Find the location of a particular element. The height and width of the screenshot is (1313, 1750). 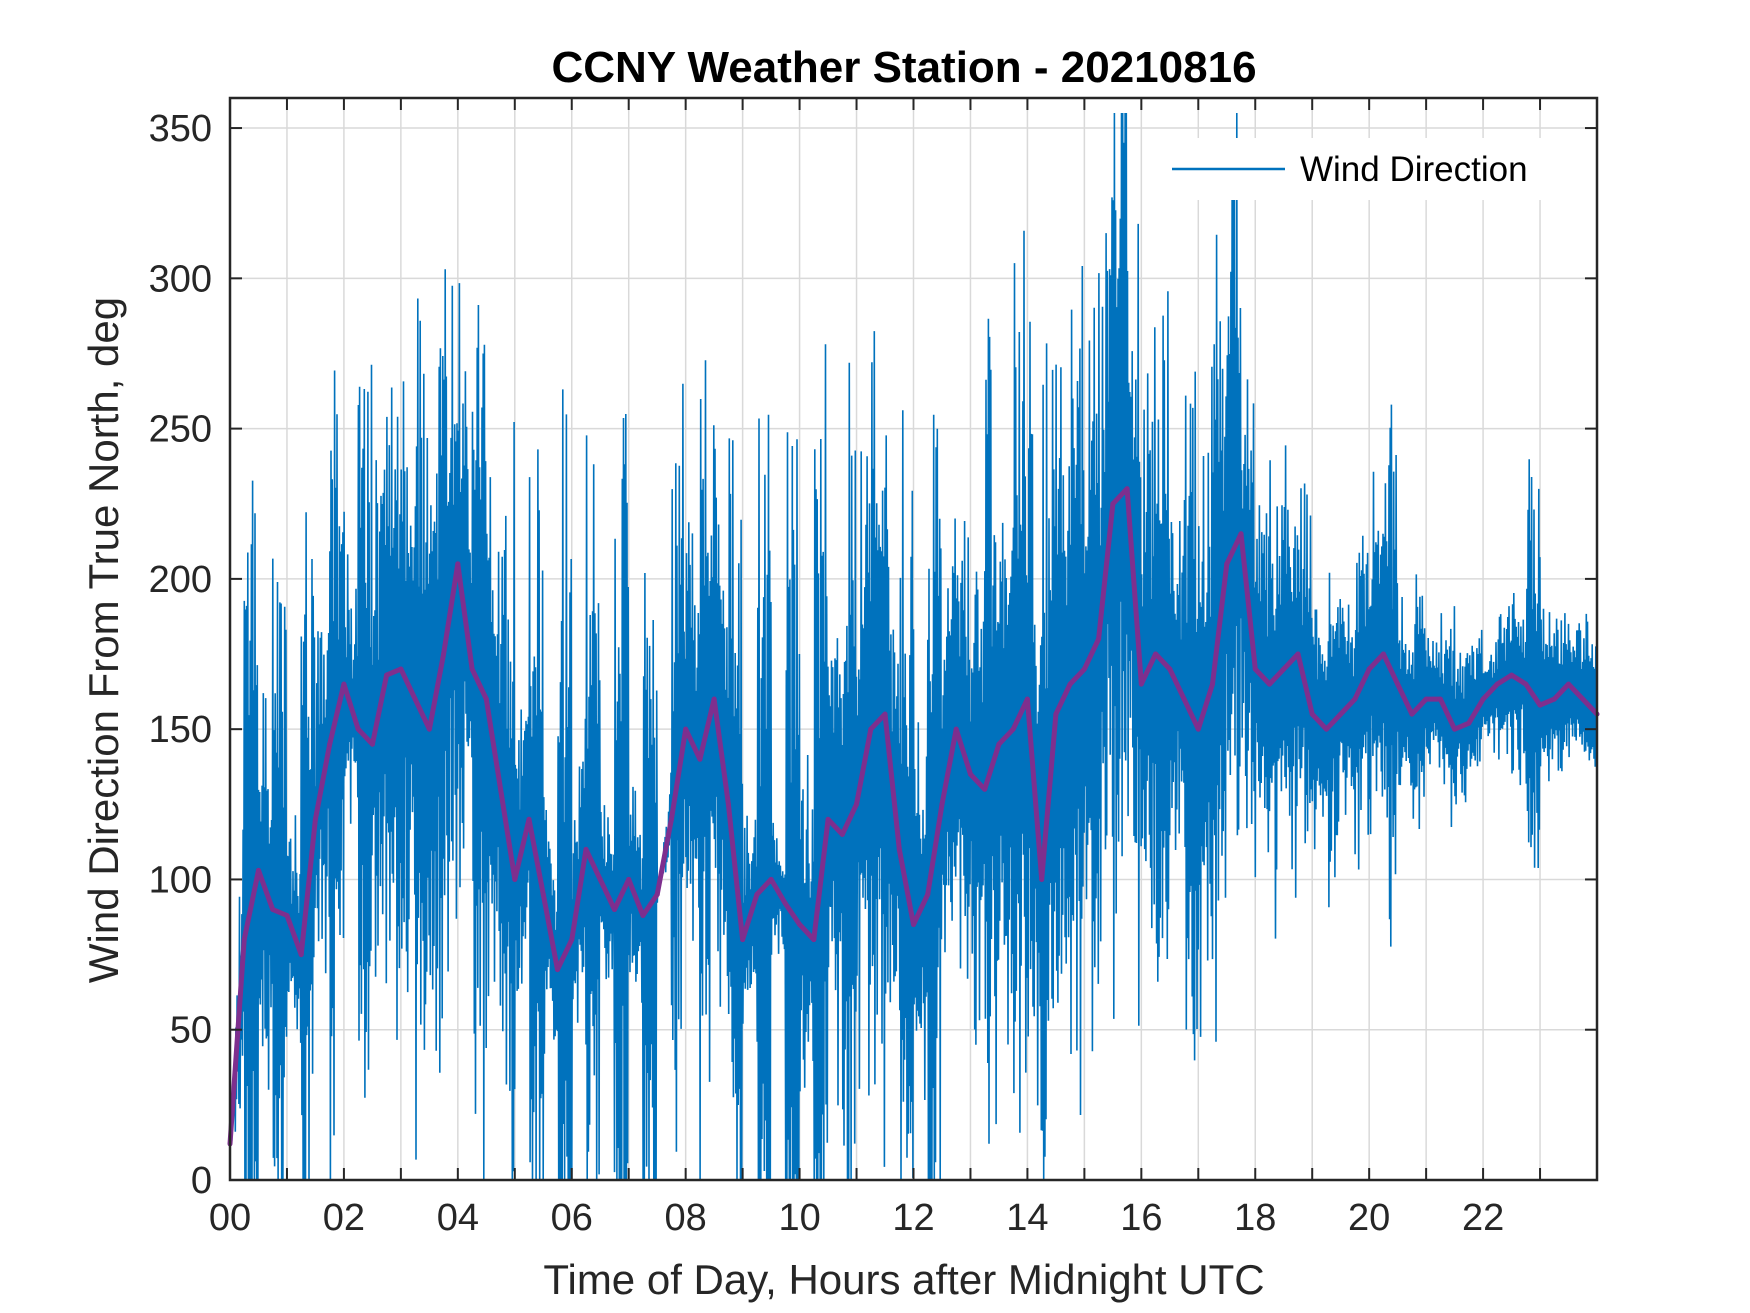

y-tick-label: 300 is located at coordinates (180, 279).